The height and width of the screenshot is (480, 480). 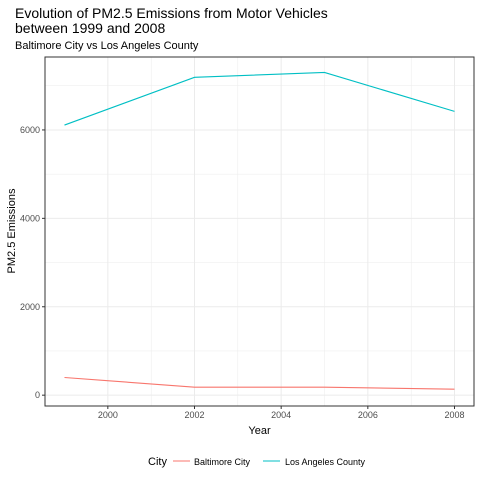 I want to click on x-tick-label: 2006, so click(x=368, y=415).